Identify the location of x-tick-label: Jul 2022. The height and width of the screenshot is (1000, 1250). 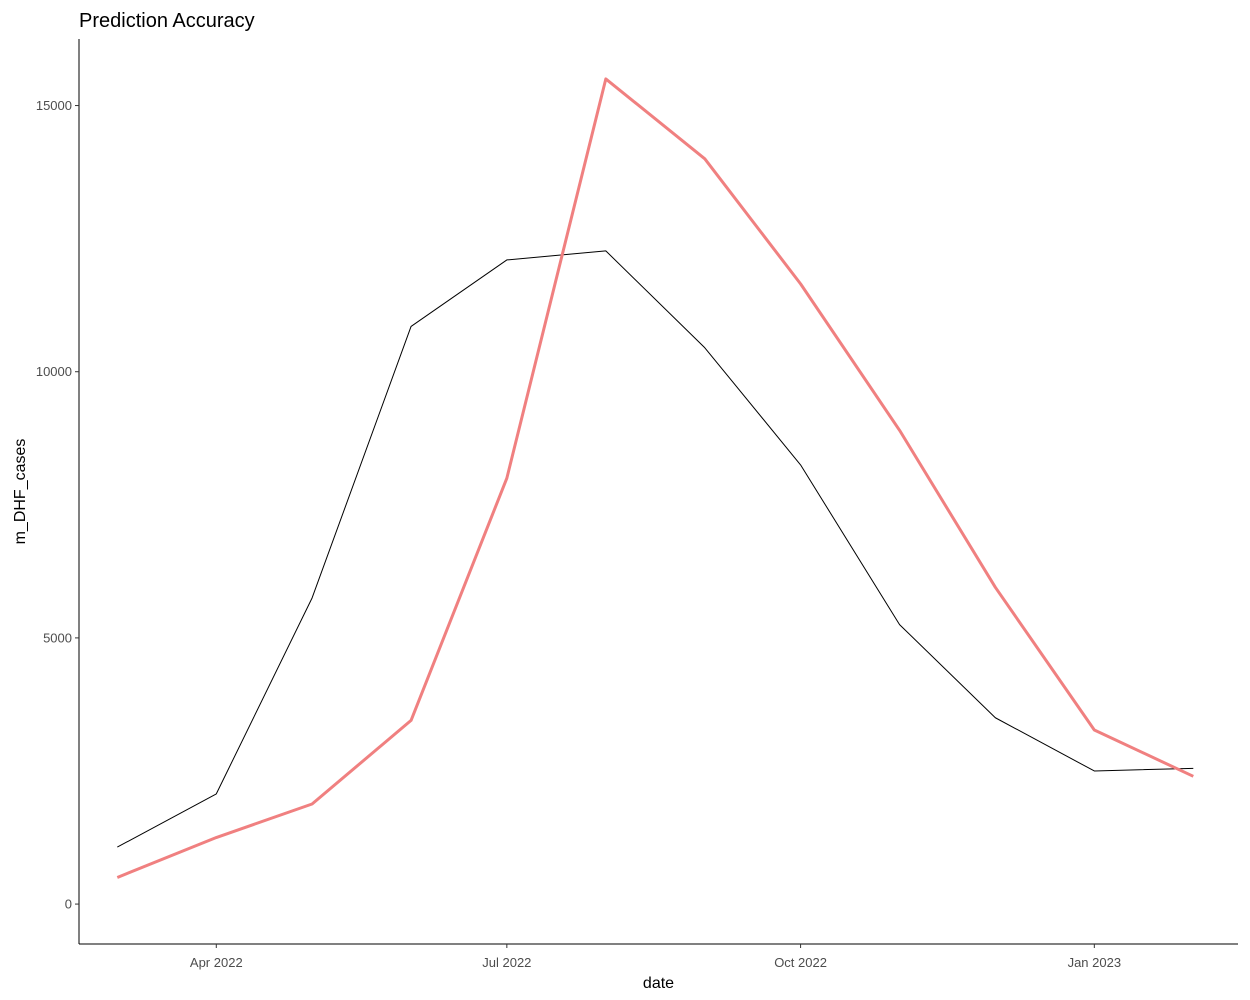
(506, 962).